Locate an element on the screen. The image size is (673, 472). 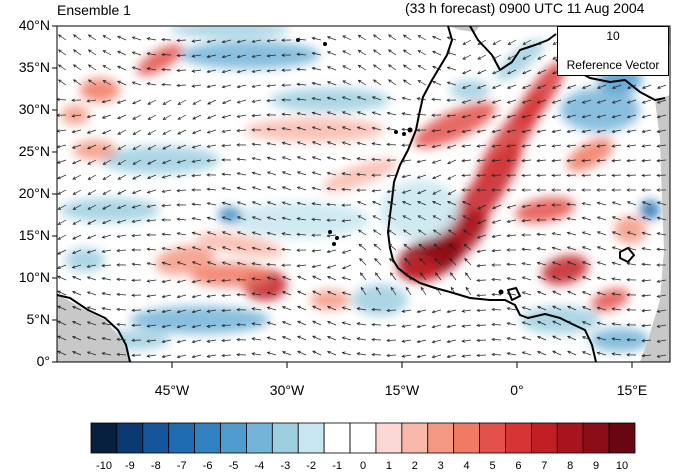
reference-vector-magnitude: 10 is located at coordinates (613, 36).